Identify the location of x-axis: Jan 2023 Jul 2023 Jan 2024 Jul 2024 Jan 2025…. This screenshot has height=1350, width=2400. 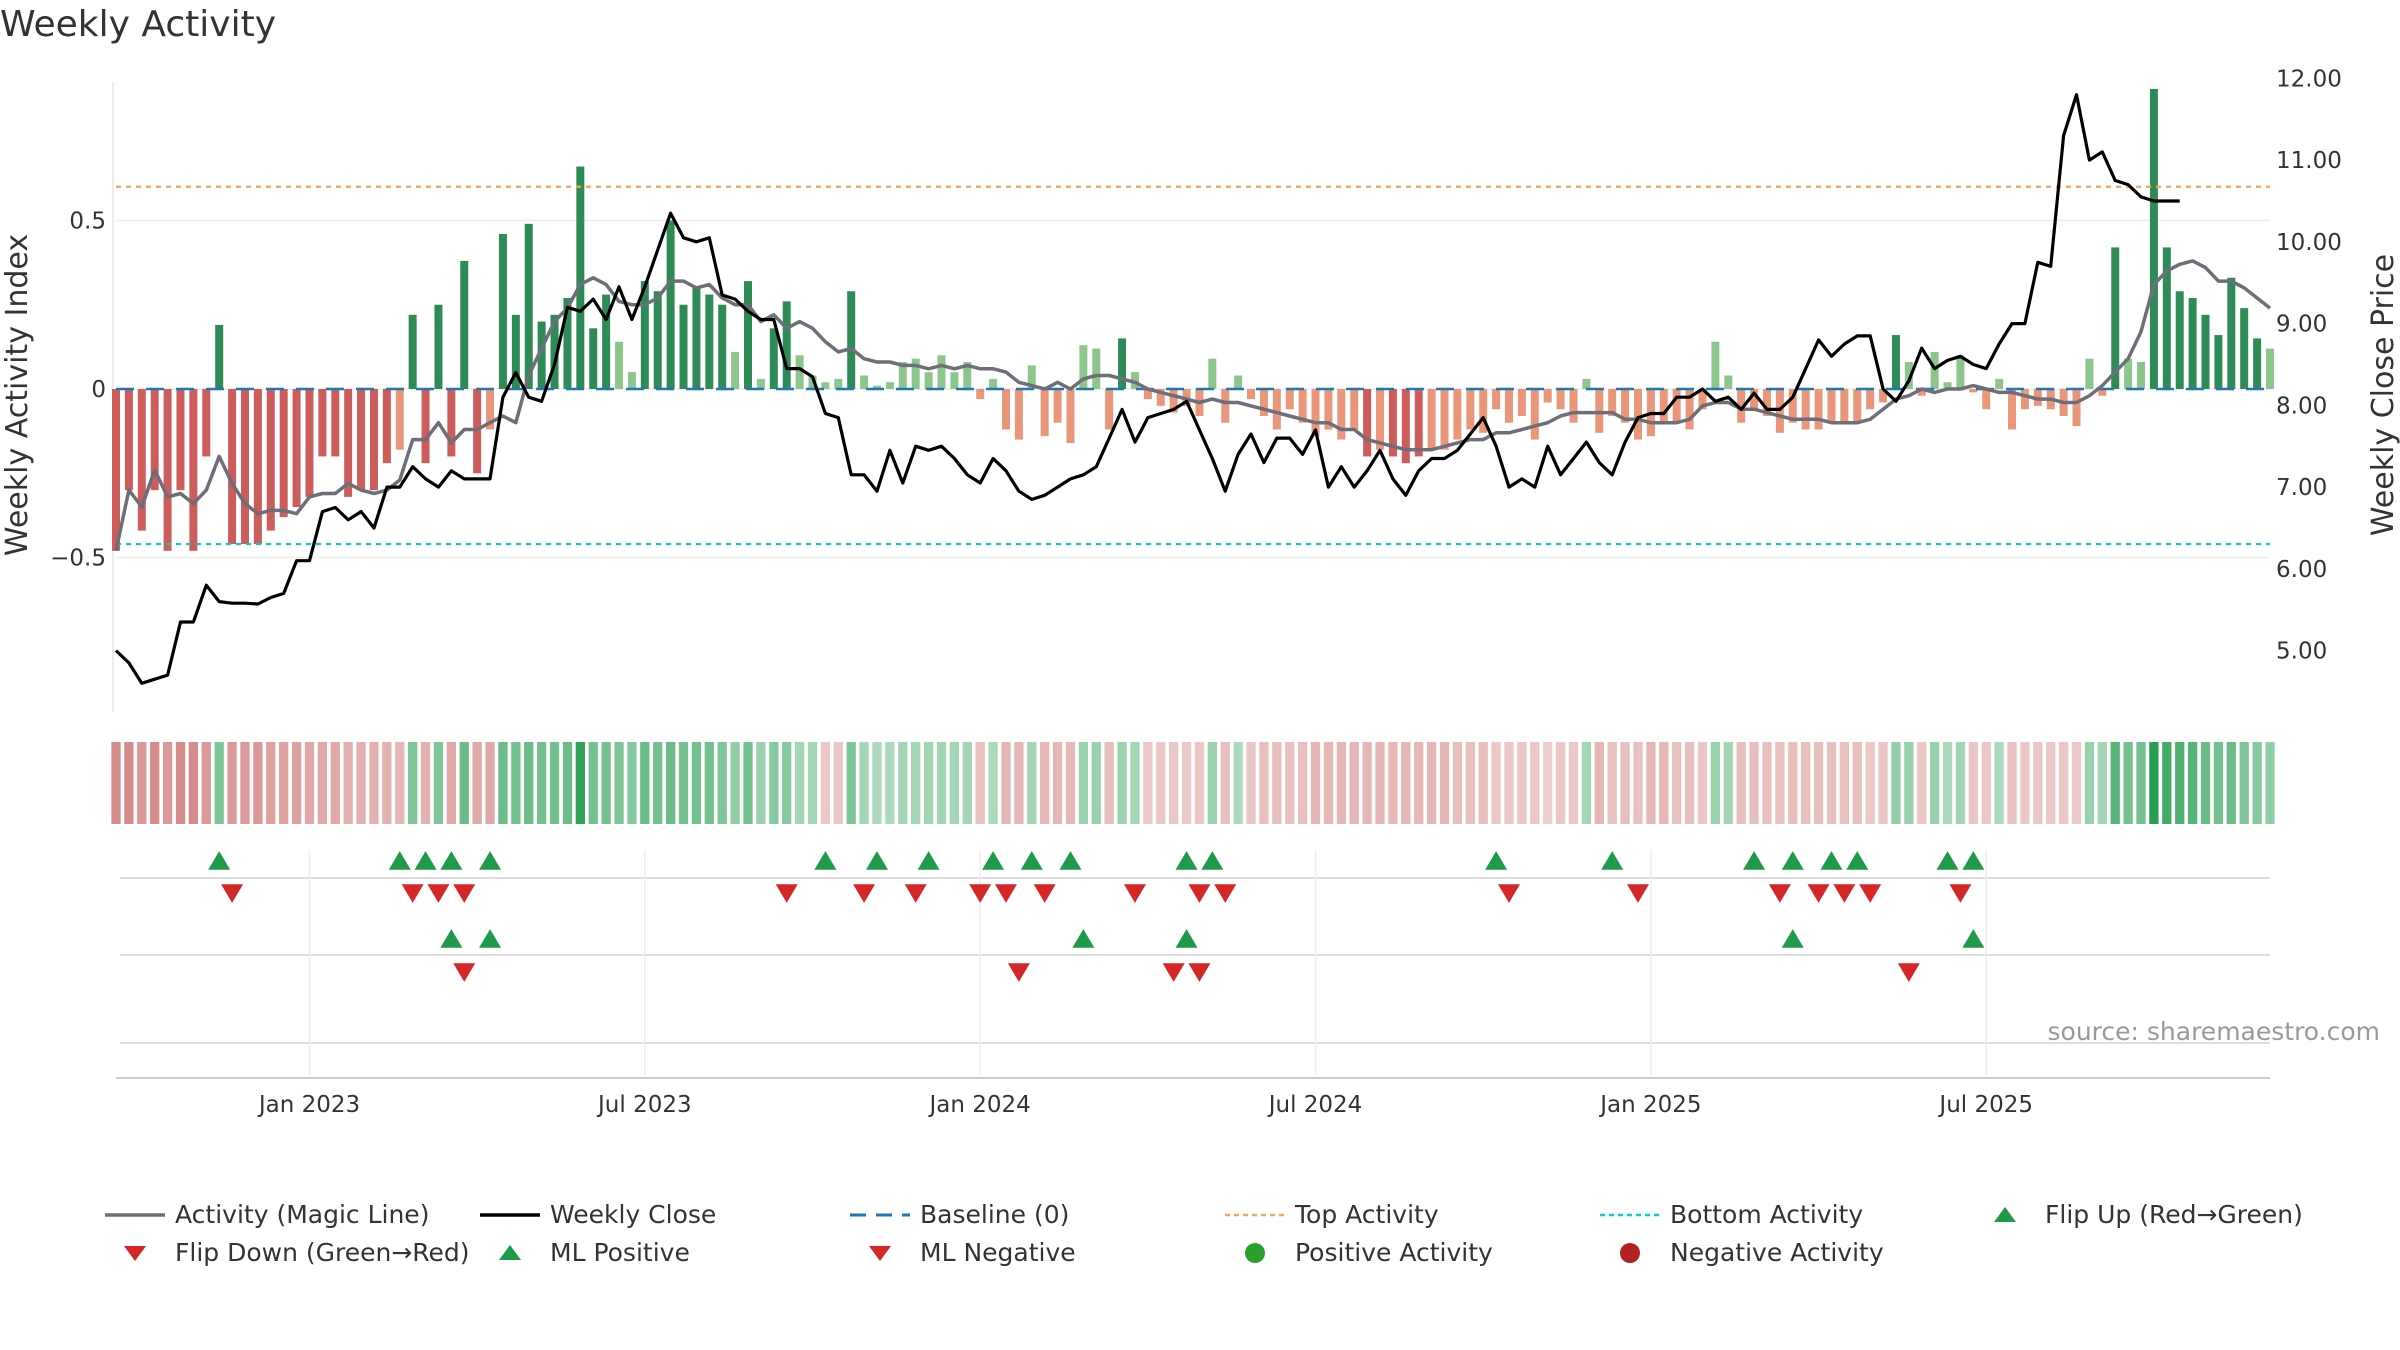
(1145, 1105).